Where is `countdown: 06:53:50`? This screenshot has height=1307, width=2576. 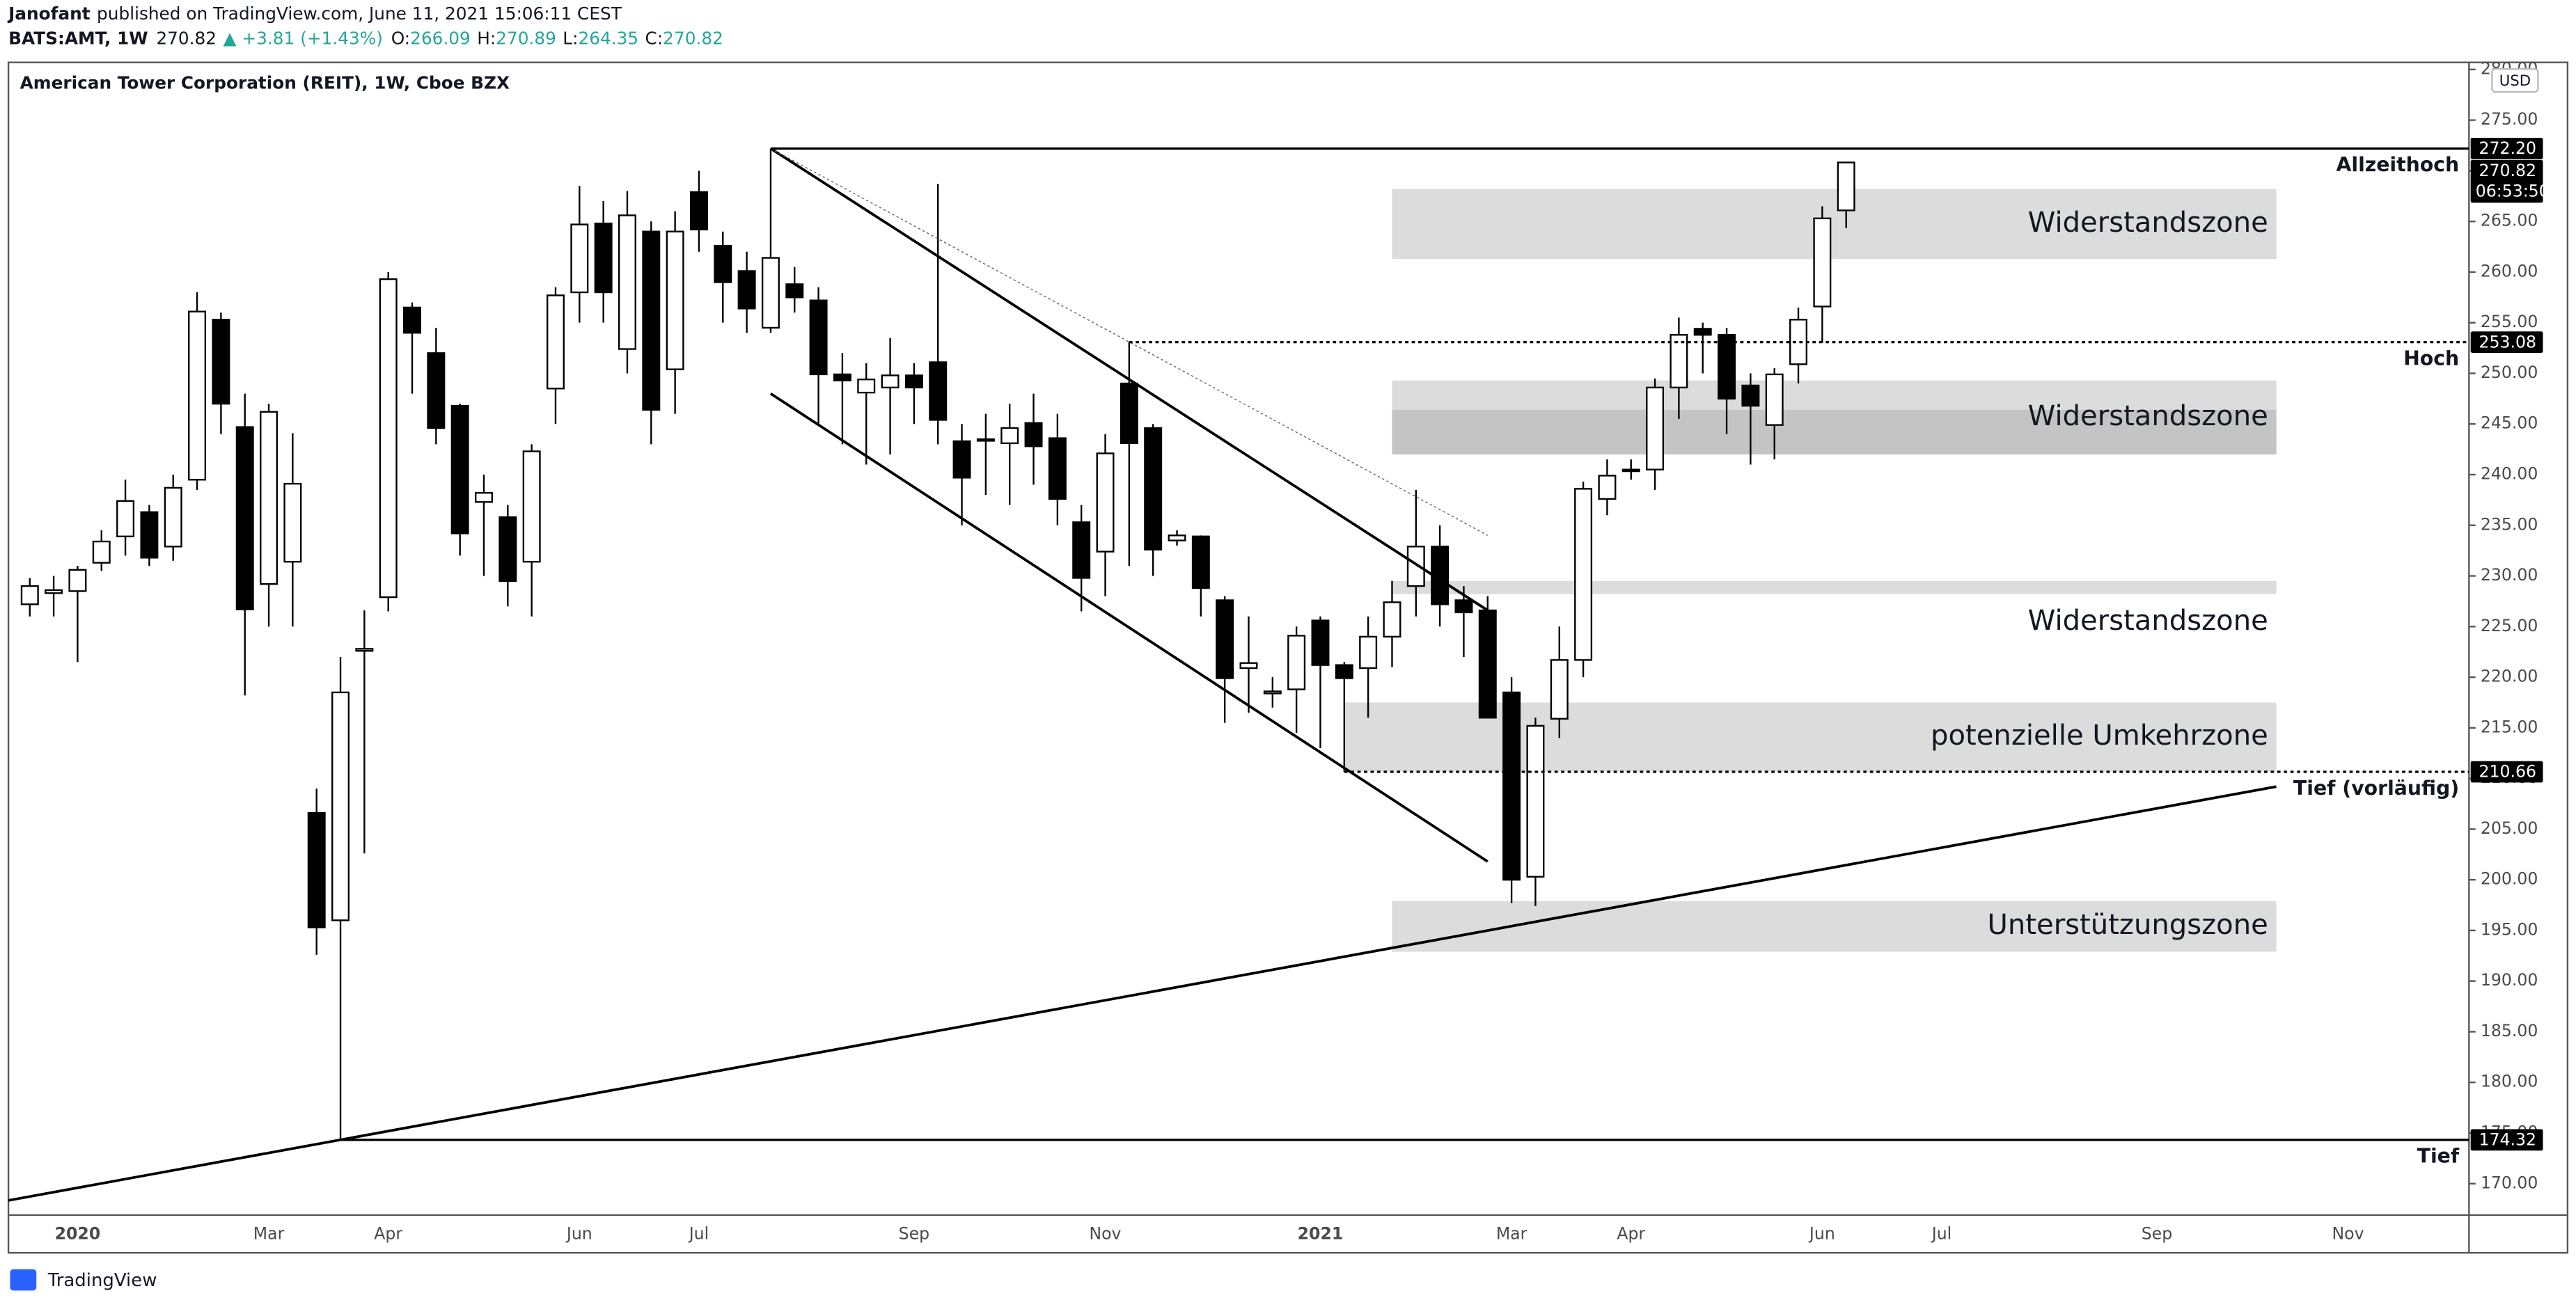 countdown: 06:53:50 is located at coordinates (2513, 190).